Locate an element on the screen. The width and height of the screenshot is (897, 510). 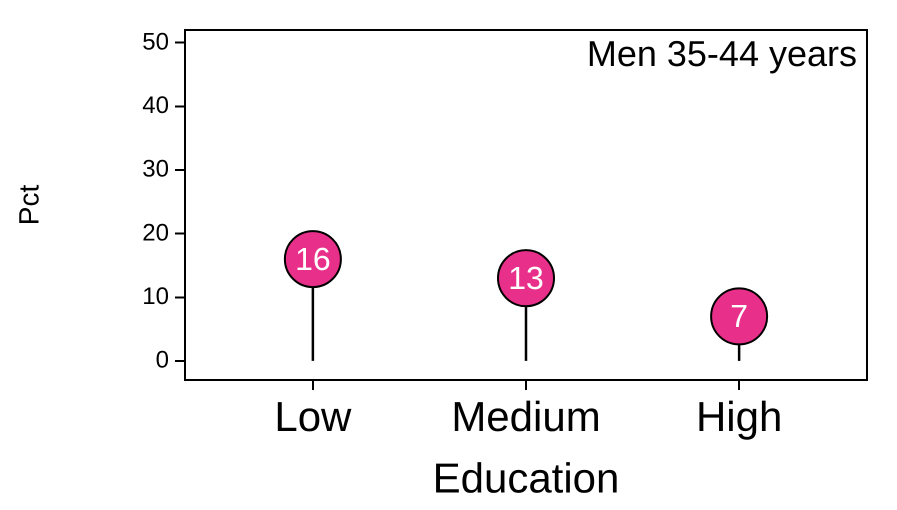
data-label: 16 is located at coordinates (313, 258).